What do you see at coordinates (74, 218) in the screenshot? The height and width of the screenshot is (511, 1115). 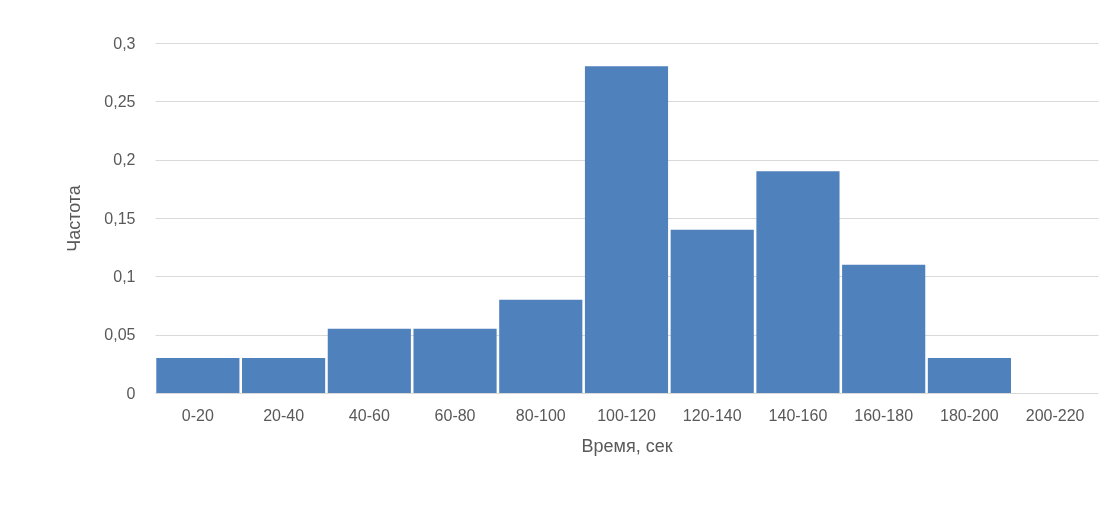 I see `y-axis-title: Частота` at bounding box center [74, 218].